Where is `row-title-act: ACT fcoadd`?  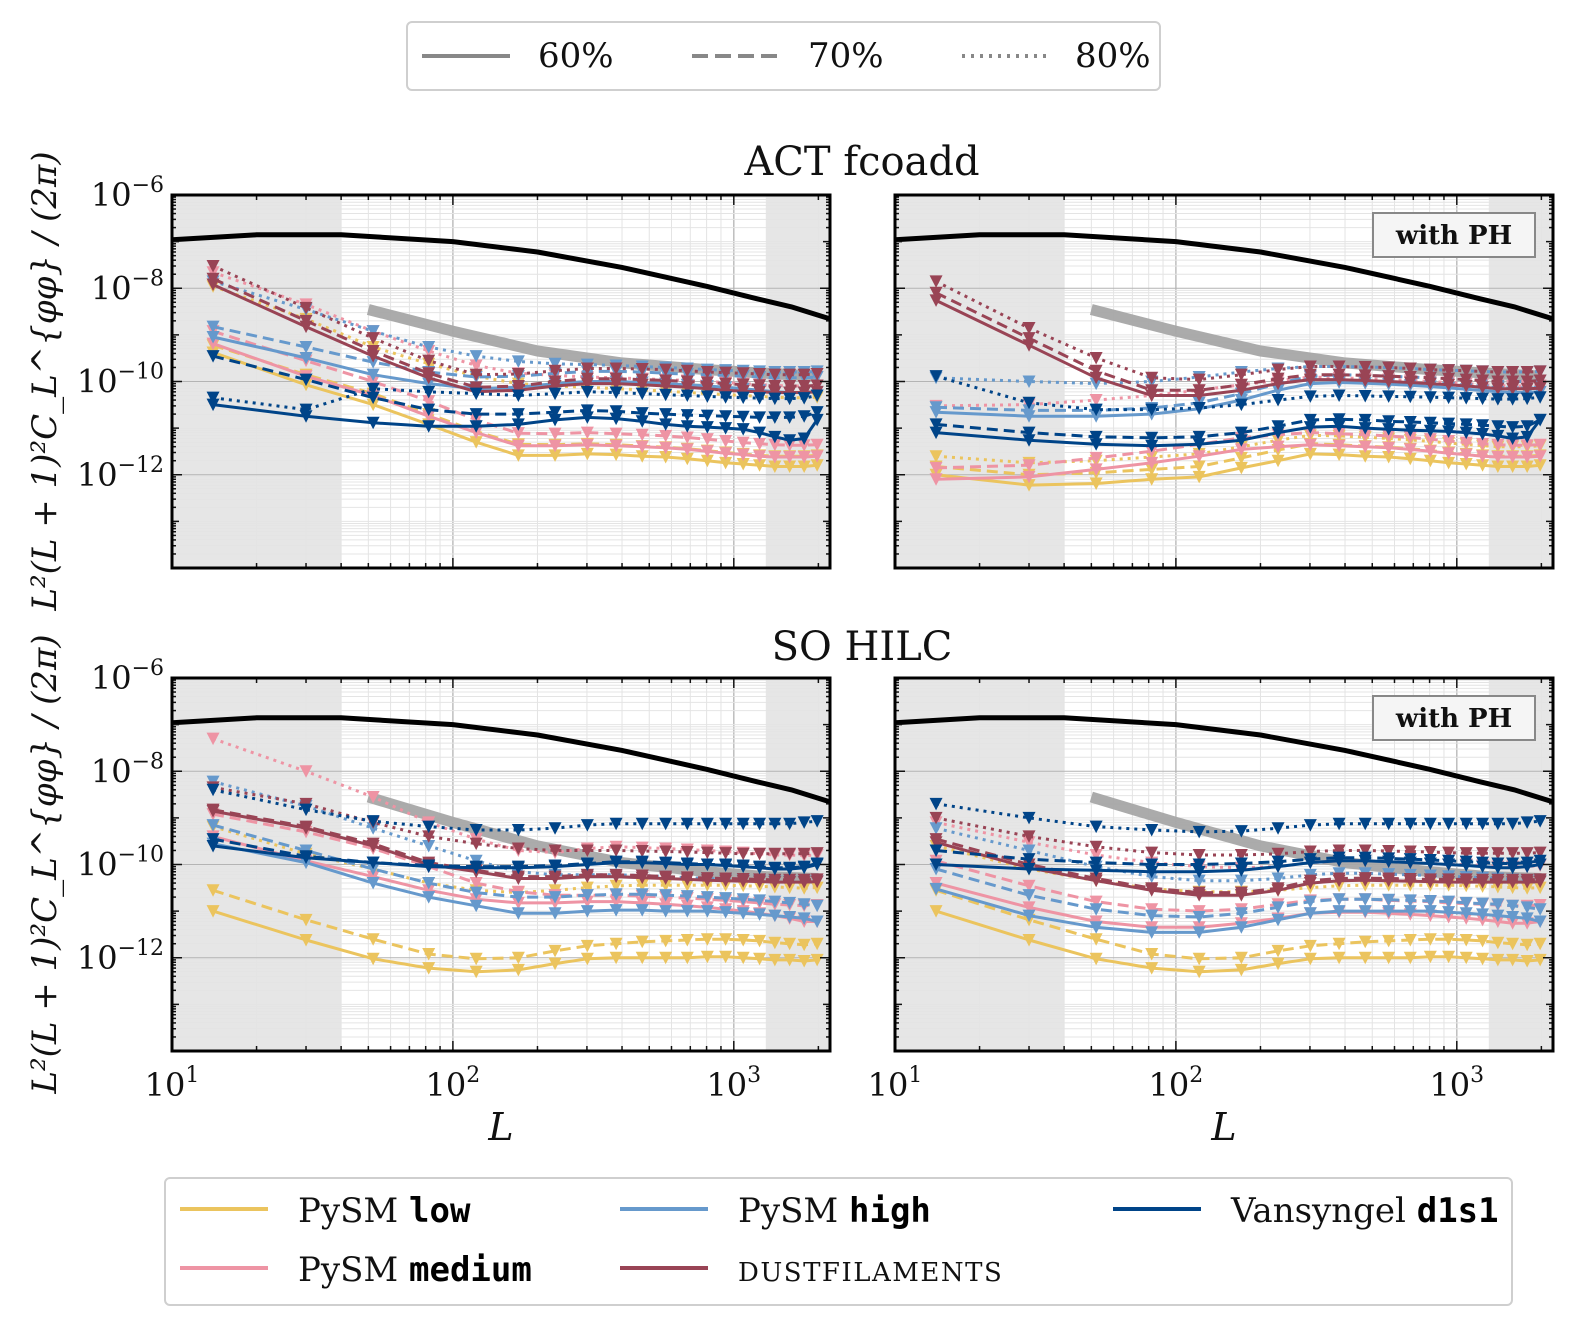 row-title-act: ACT fcoadd is located at coordinates (861, 162).